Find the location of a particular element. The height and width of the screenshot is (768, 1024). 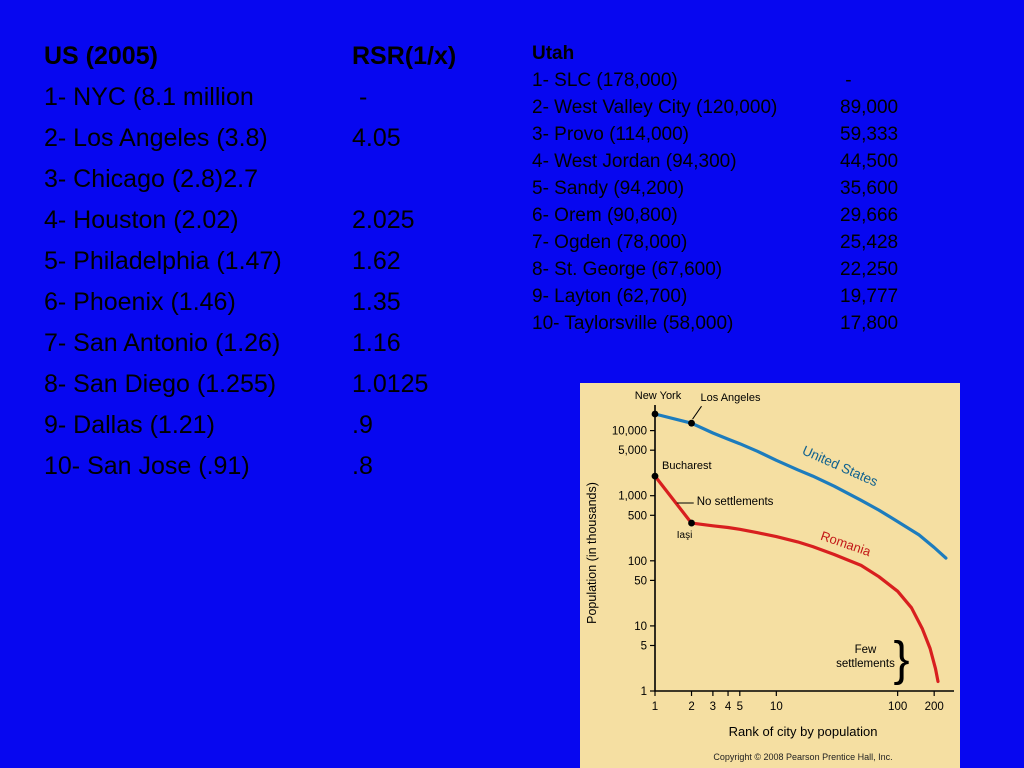

us-city-row: 2- Los Angeles (3.8) 4.05 is located at coordinates (250, 138).